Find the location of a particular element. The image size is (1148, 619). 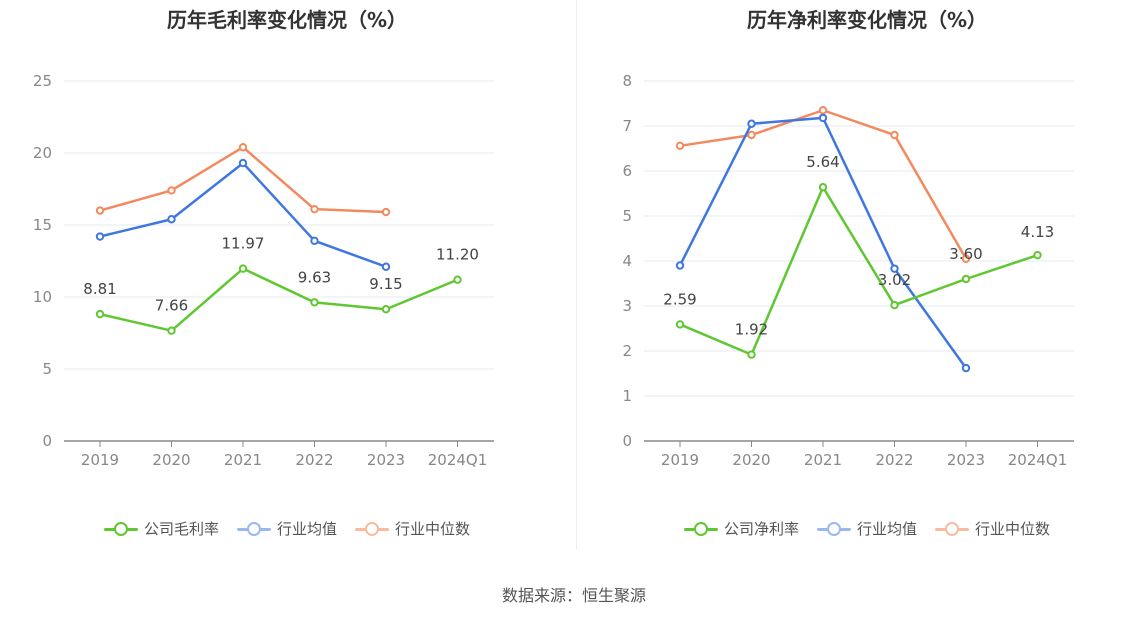

data-label: 11.97 is located at coordinates (243, 244).